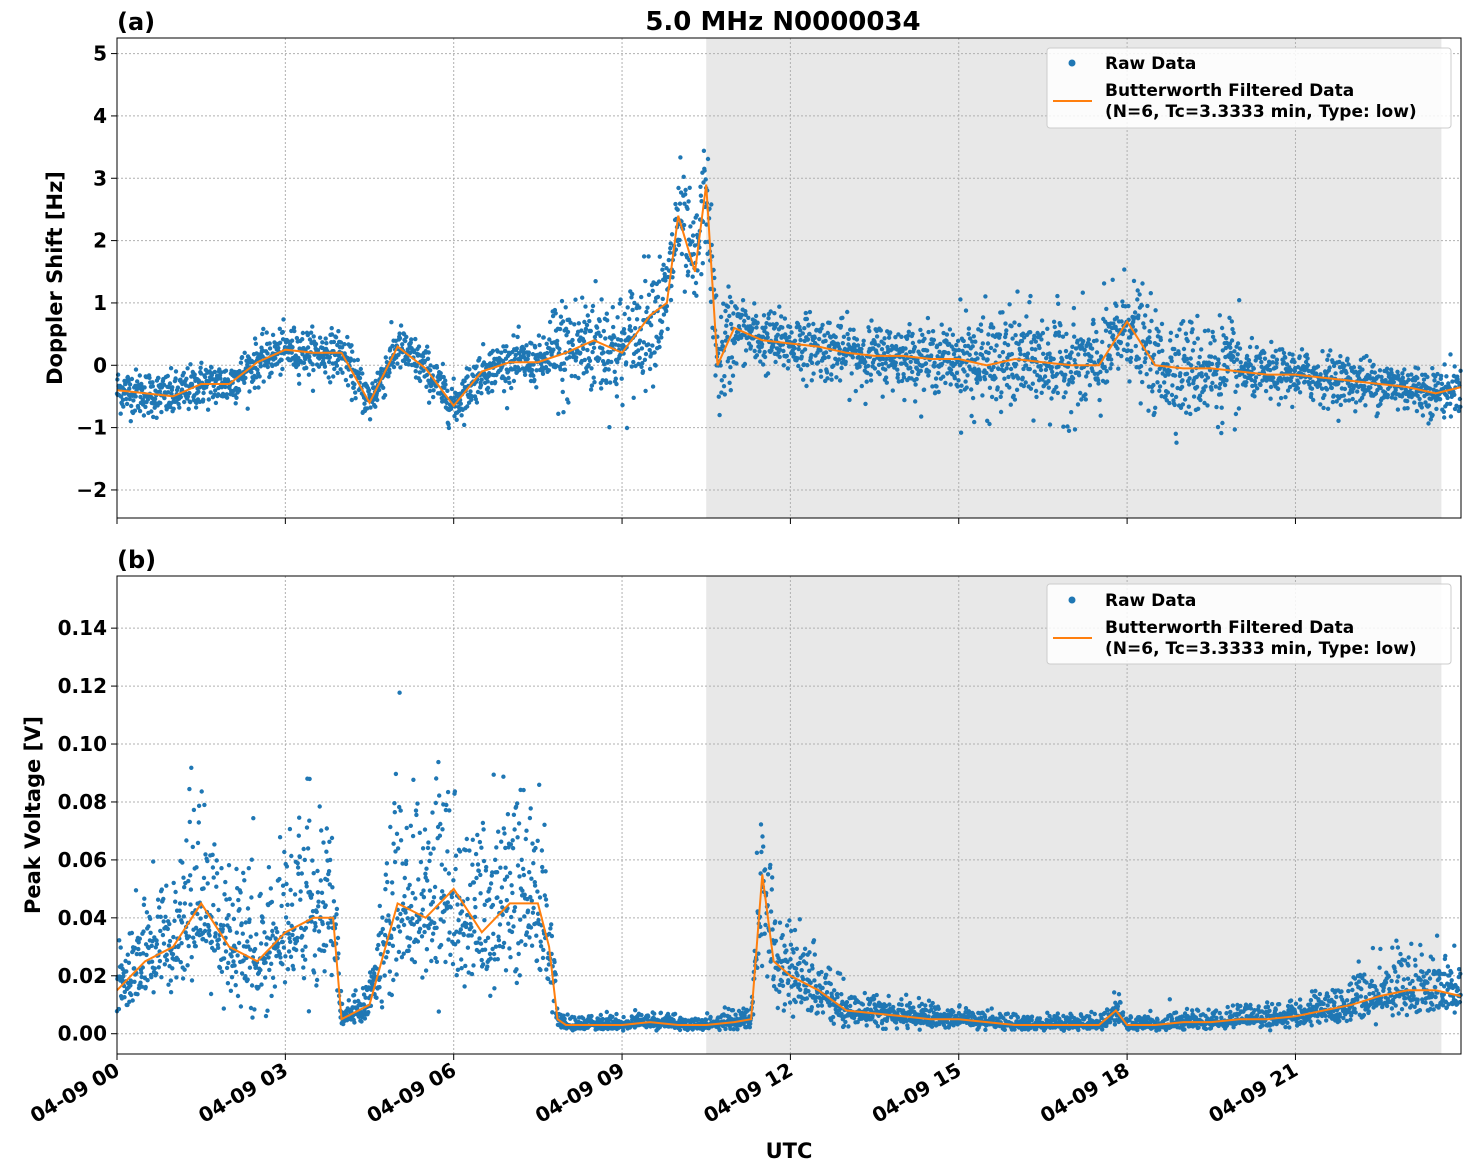 The height and width of the screenshot is (1172, 1471). I want to click on y-tick-label: 0.06, so click(82, 860).